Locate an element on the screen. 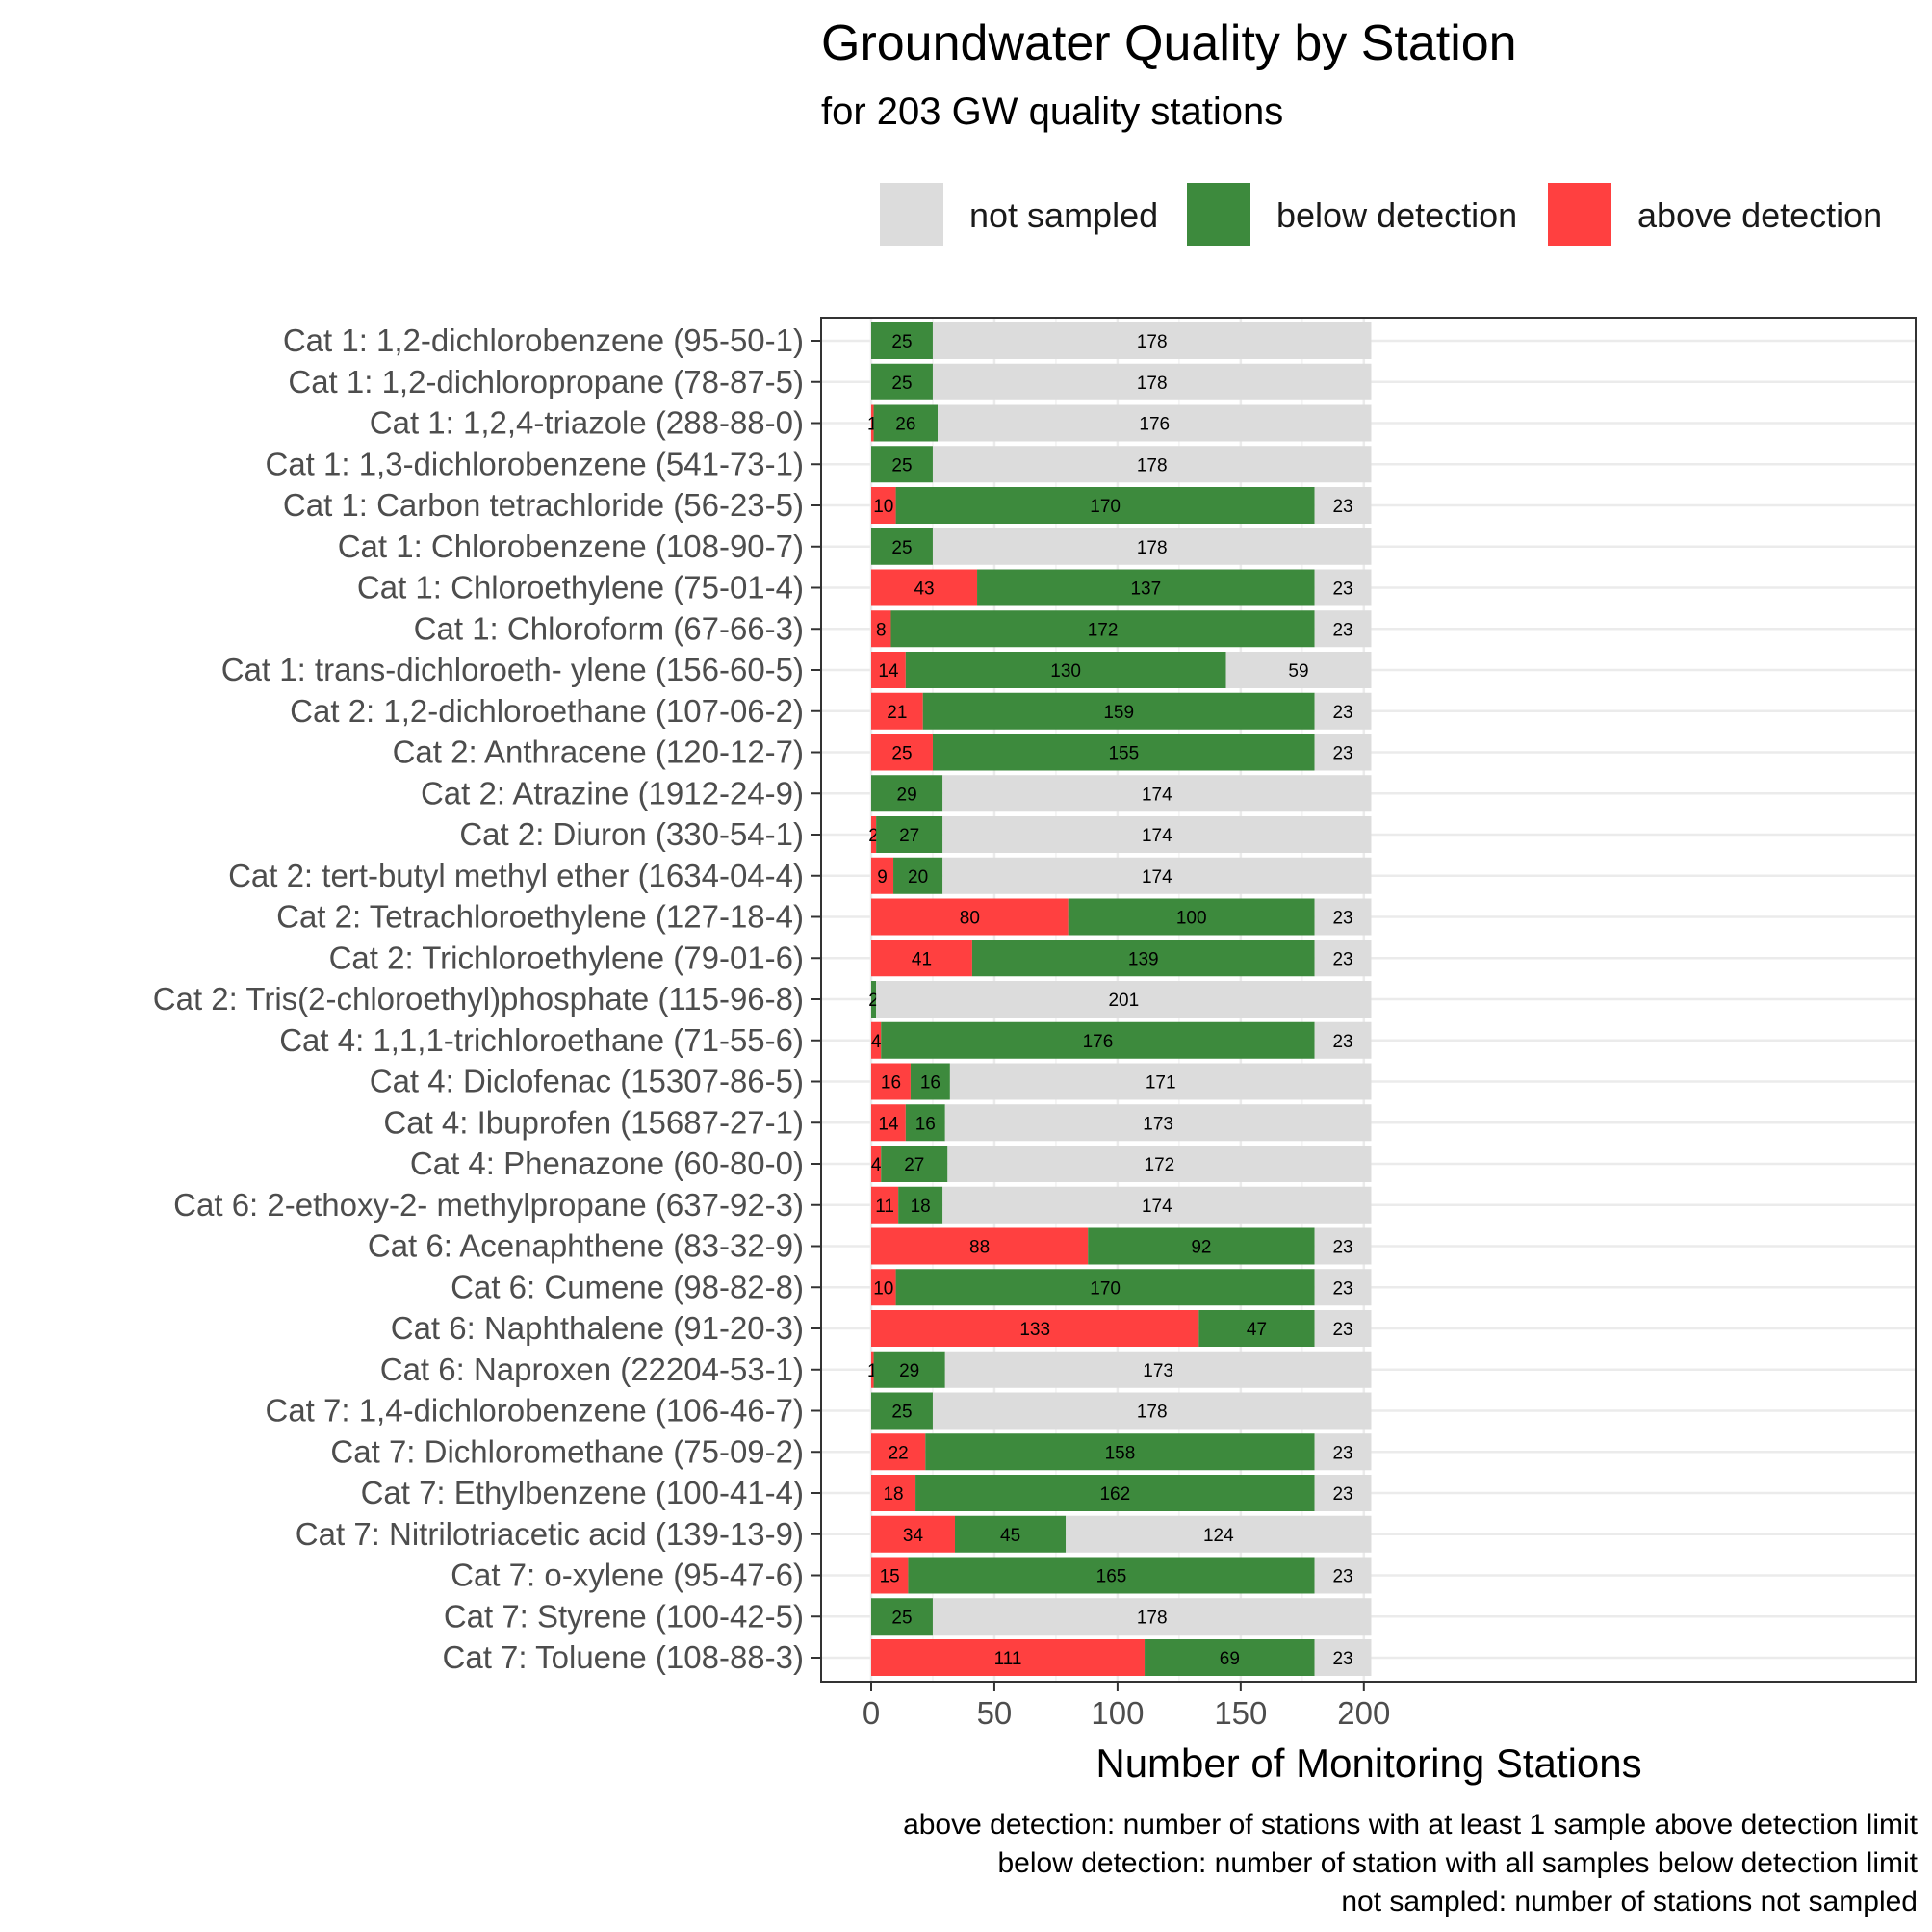  y-tick-label: Cat 2: 1,2-dichloroethane (107-06-2) is located at coordinates (547, 711).